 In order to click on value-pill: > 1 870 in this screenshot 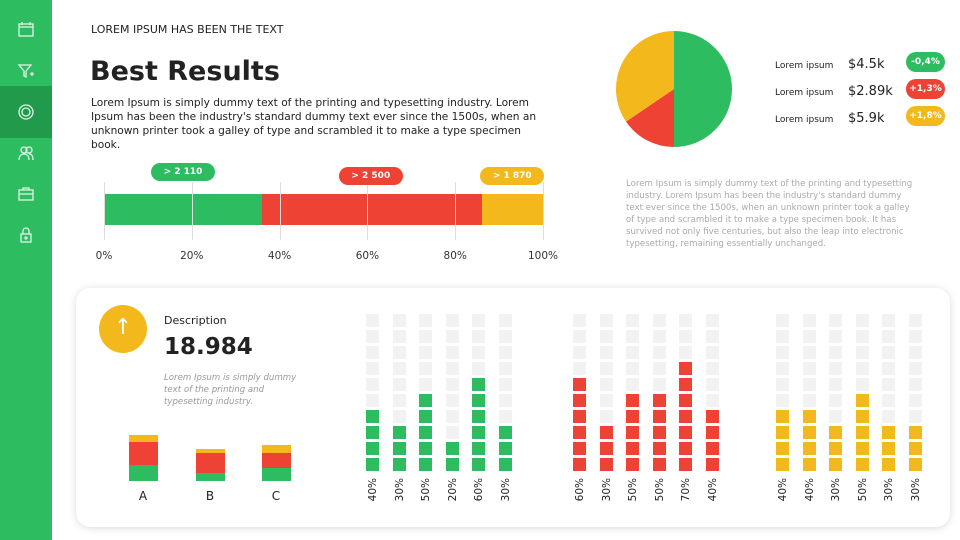, I will do `click(512, 176)`.